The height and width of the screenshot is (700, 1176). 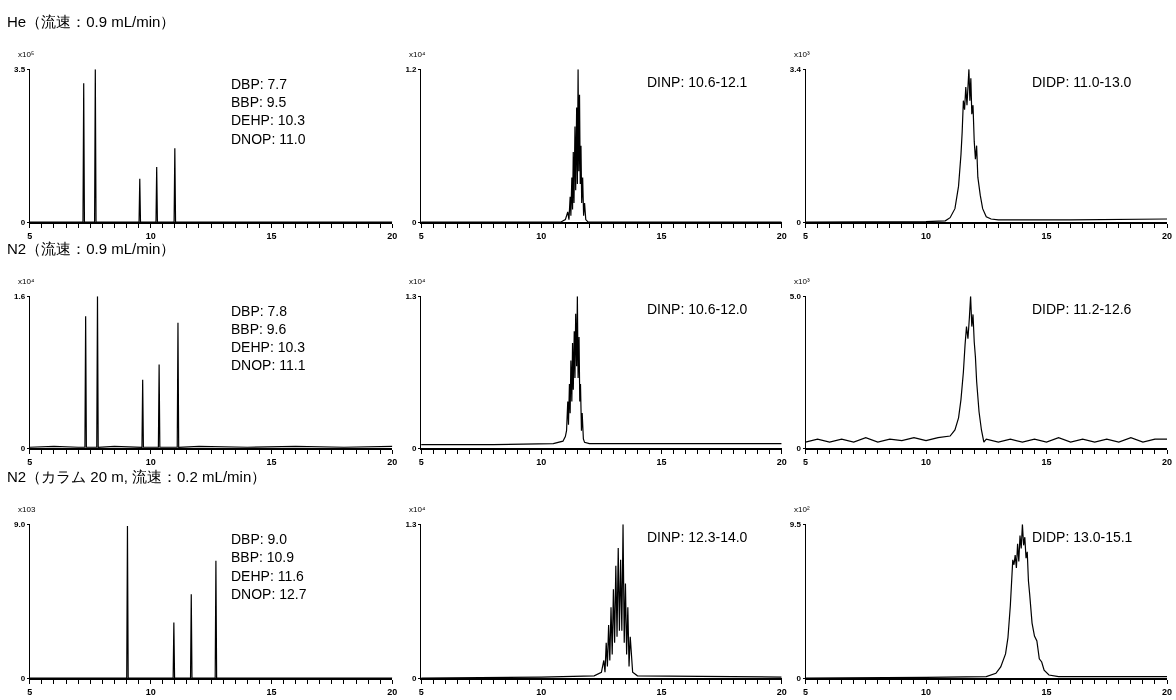 What do you see at coordinates (795, 296) in the screenshot?
I see `y-tick-label: 5.0` at bounding box center [795, 296].